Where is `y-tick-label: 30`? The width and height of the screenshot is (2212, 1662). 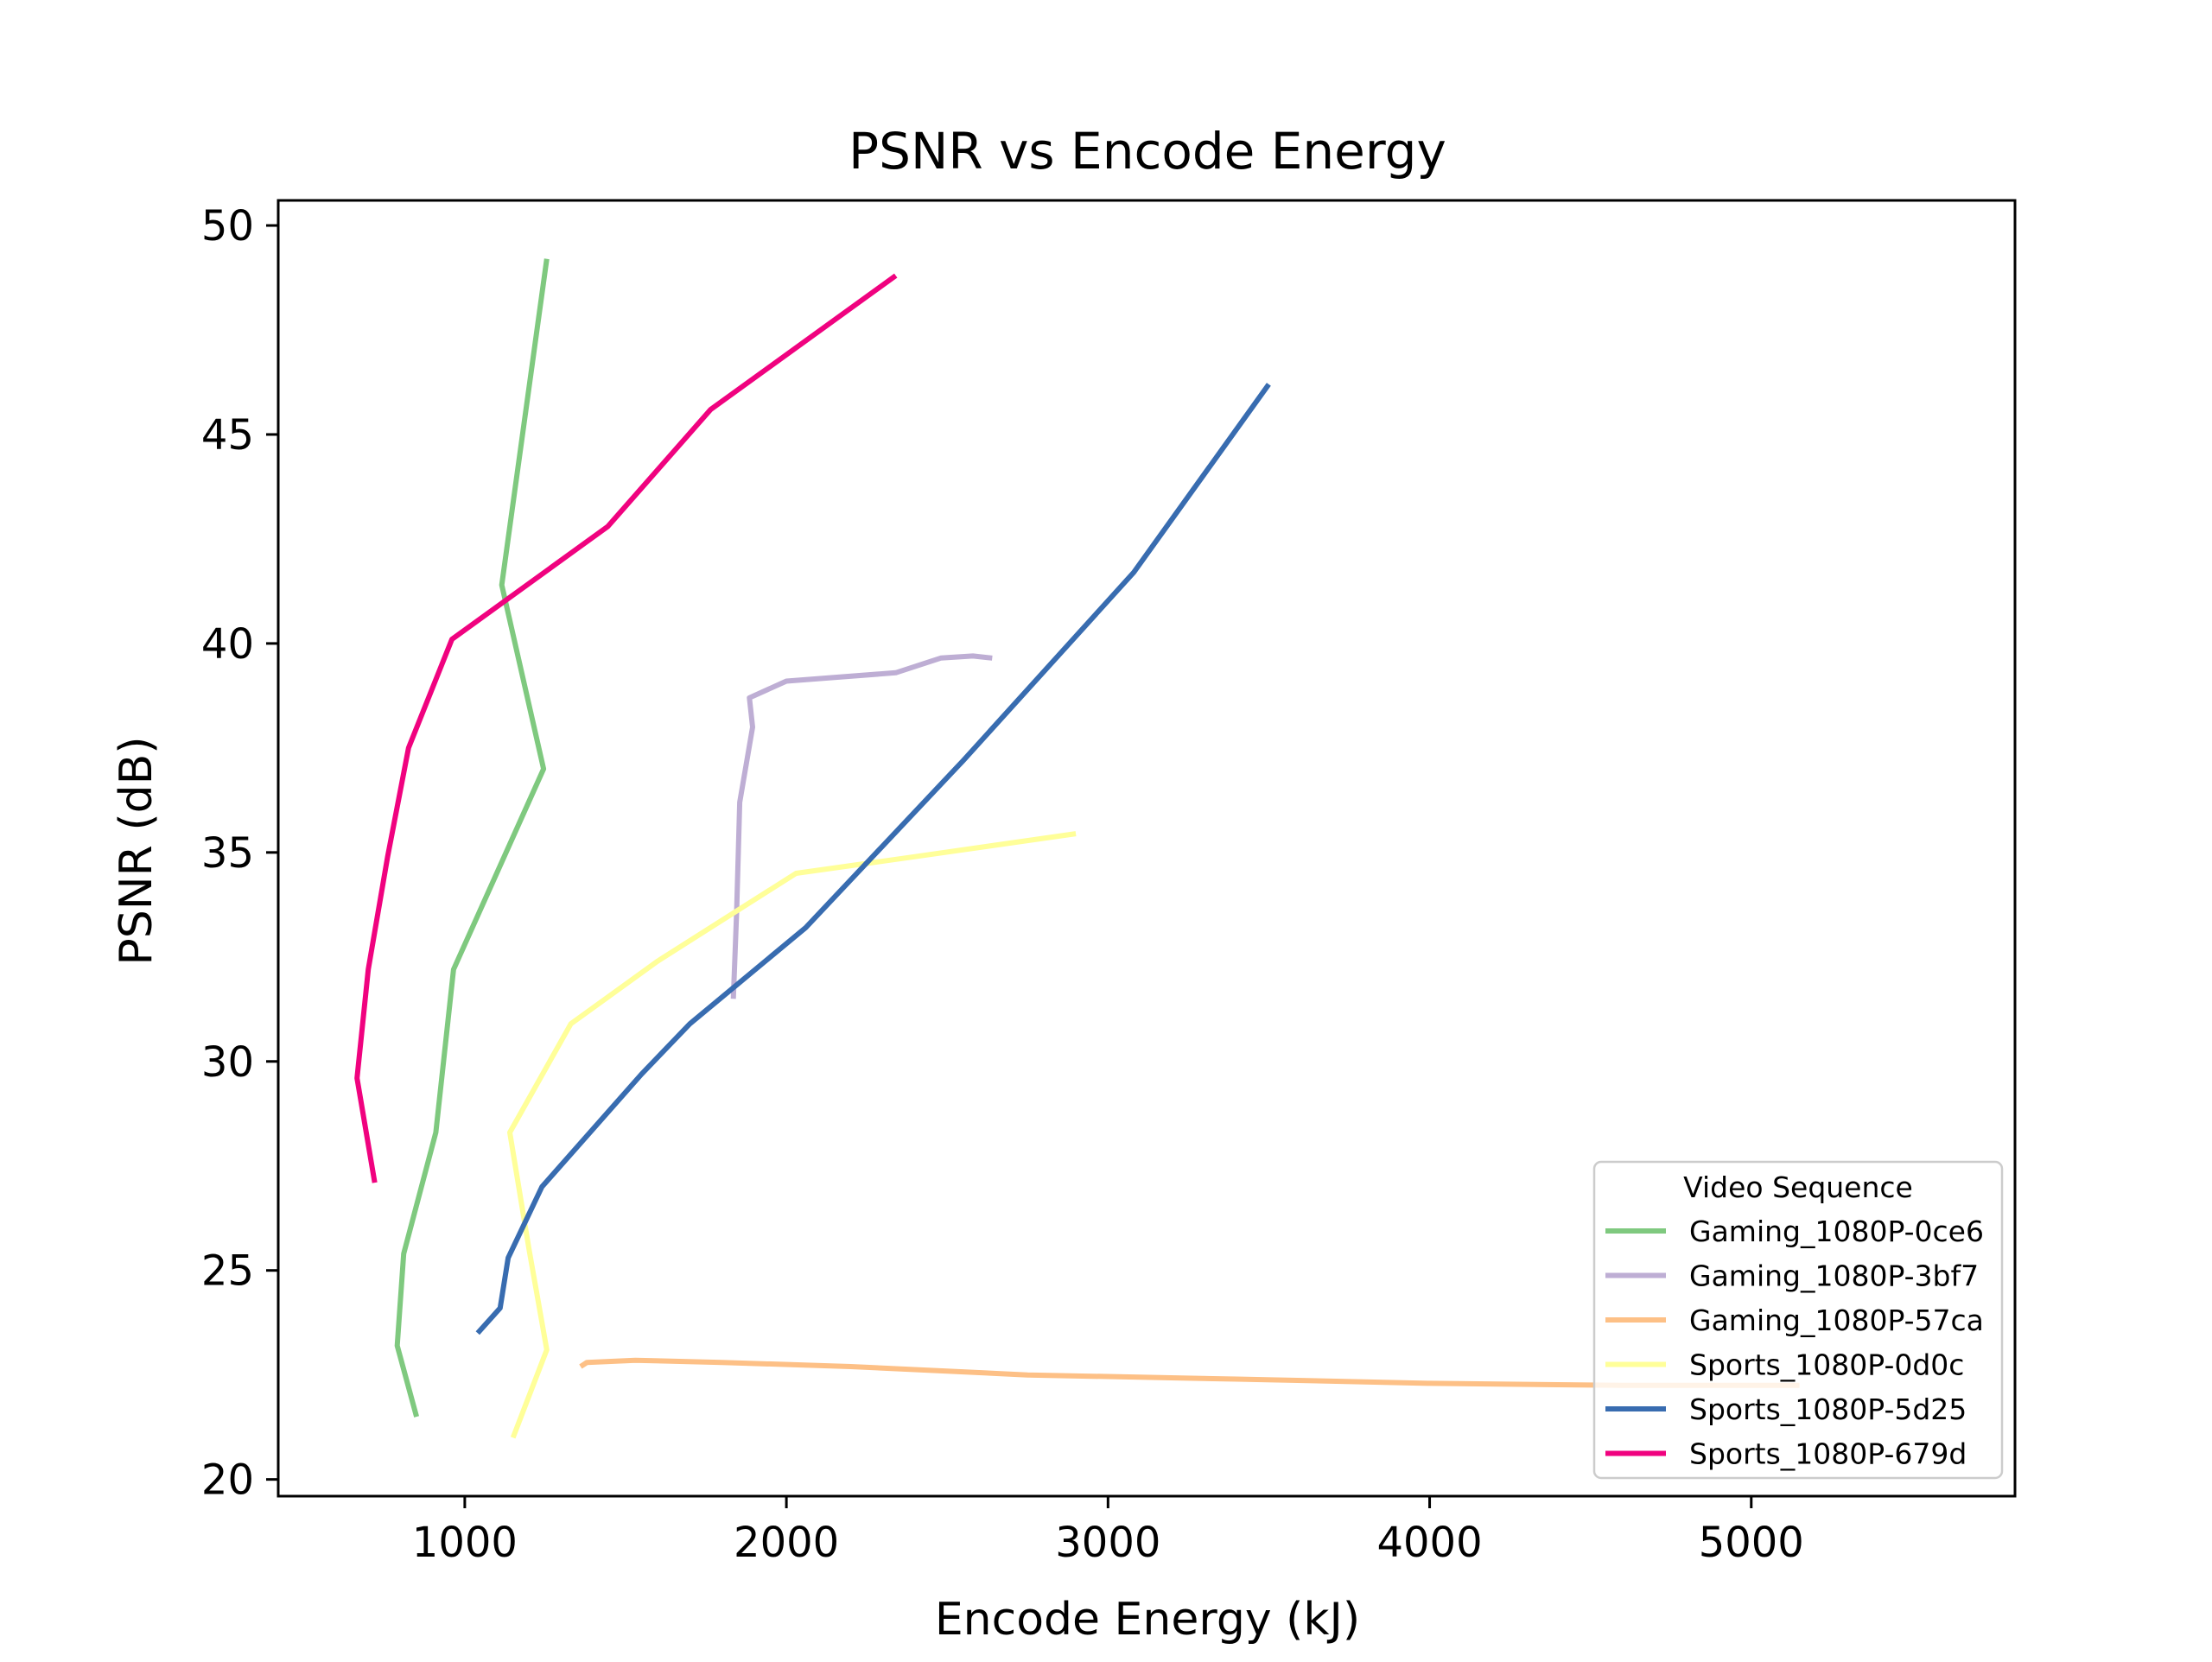
y-tick-label: 30 is located at coordinates (227, 1062).